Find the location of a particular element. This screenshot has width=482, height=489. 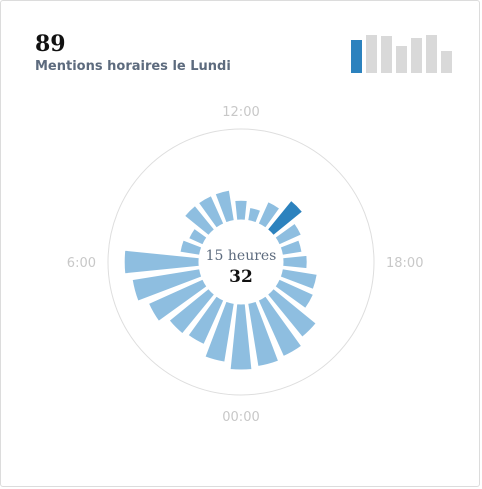

axis-label-6: 6:00 is located at coordinates (81, 263).